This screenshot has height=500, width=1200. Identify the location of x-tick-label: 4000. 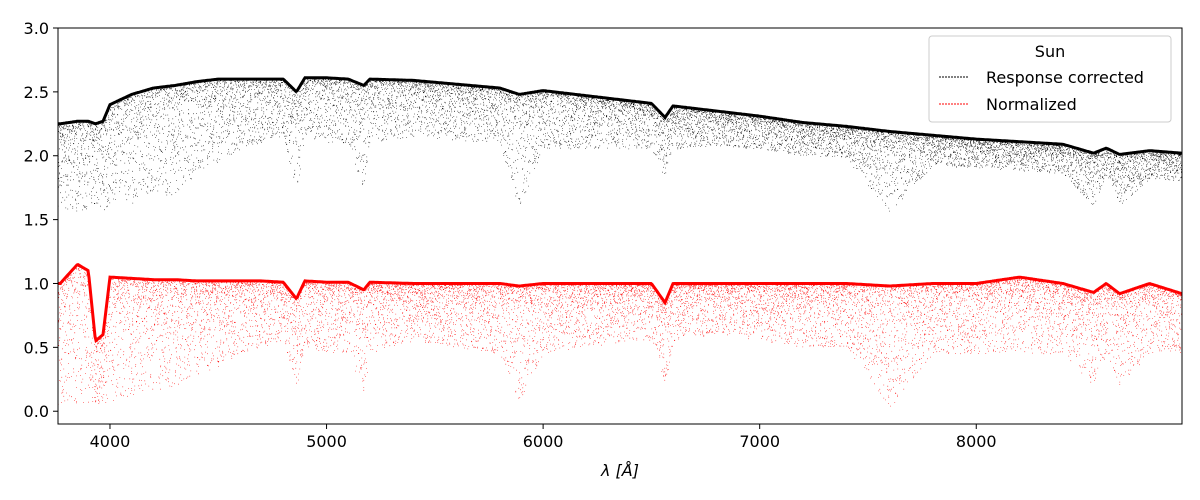
(110, 441).